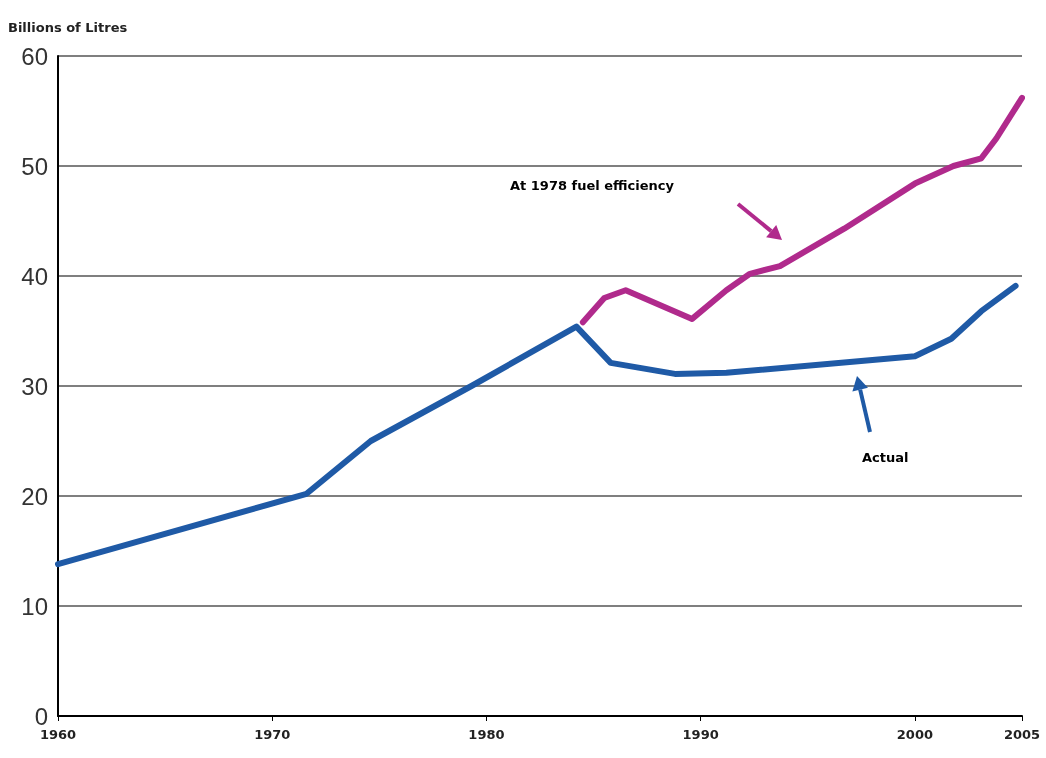 The height and width of the screenshot is (758, 1046). I want to click on x-tick-label: 2000, so click(914, 734).